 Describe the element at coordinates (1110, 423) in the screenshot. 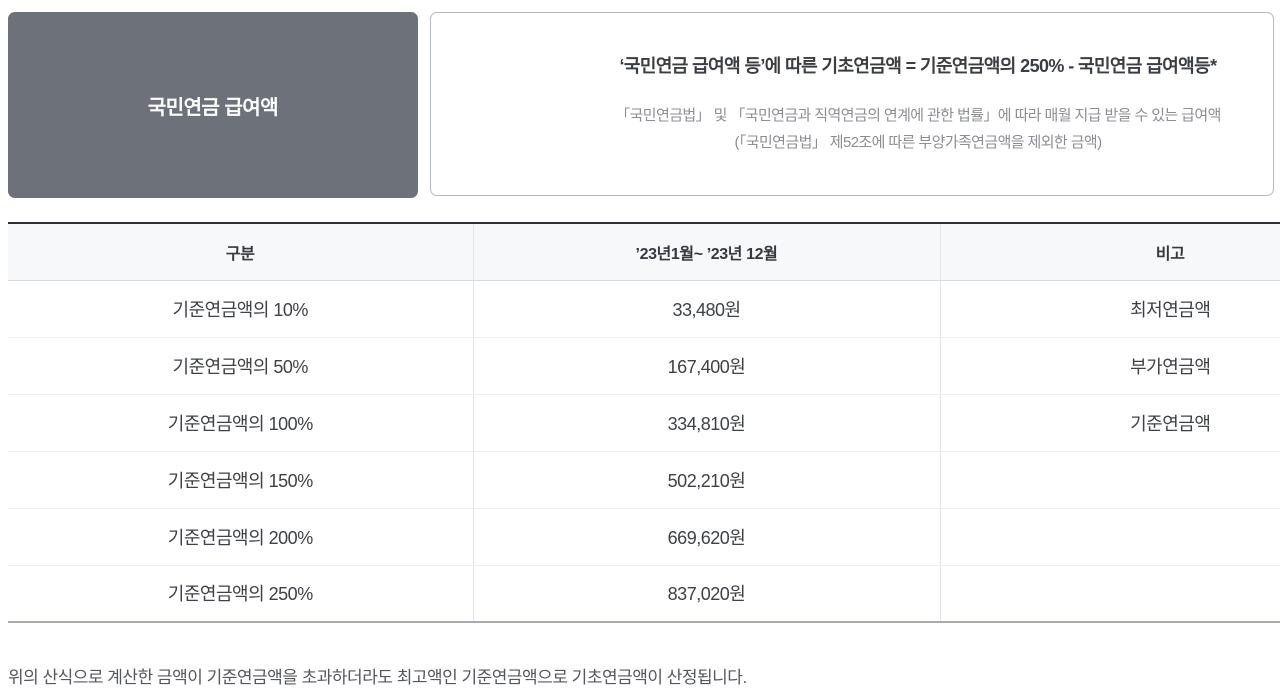

I see `cell-note: 기준연금액` at that location.